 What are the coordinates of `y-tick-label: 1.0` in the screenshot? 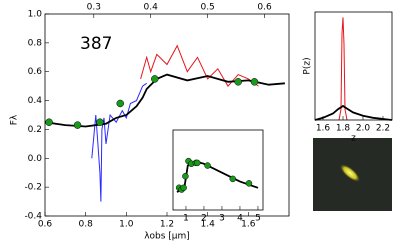 It's located at (35, 15).